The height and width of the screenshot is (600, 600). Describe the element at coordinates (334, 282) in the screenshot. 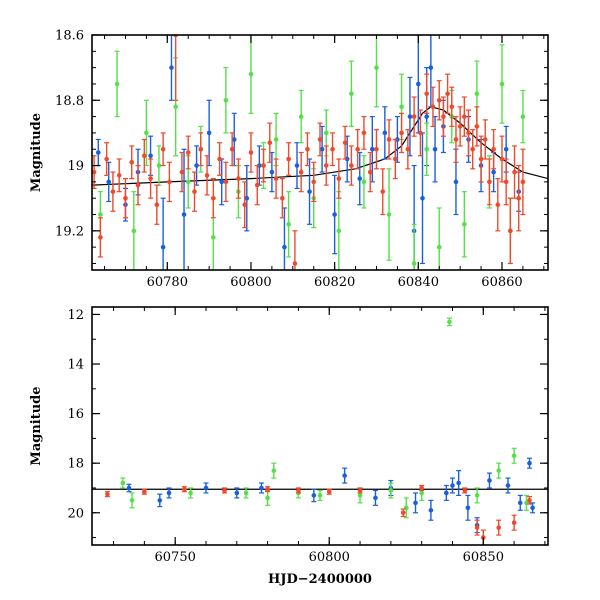

I see `x-tick-label: 60820` at that location.